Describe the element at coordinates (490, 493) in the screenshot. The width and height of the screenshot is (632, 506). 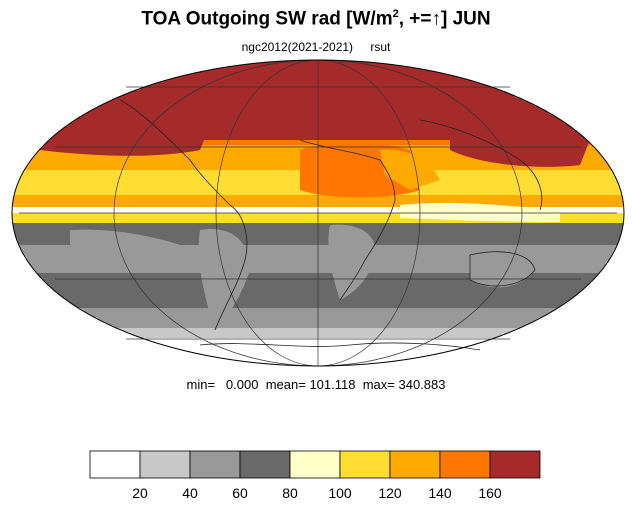
I see `colorbar-tick-label: 160` at that location.